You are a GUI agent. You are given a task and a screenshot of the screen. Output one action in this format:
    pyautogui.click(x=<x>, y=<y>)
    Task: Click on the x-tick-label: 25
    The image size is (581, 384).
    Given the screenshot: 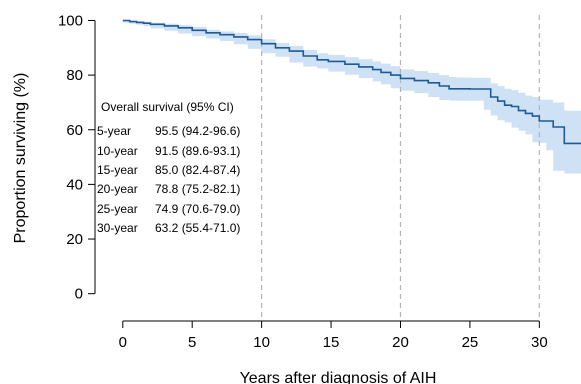 What is the action you would take?
    pyautogui.click(x=470, y=342)
    